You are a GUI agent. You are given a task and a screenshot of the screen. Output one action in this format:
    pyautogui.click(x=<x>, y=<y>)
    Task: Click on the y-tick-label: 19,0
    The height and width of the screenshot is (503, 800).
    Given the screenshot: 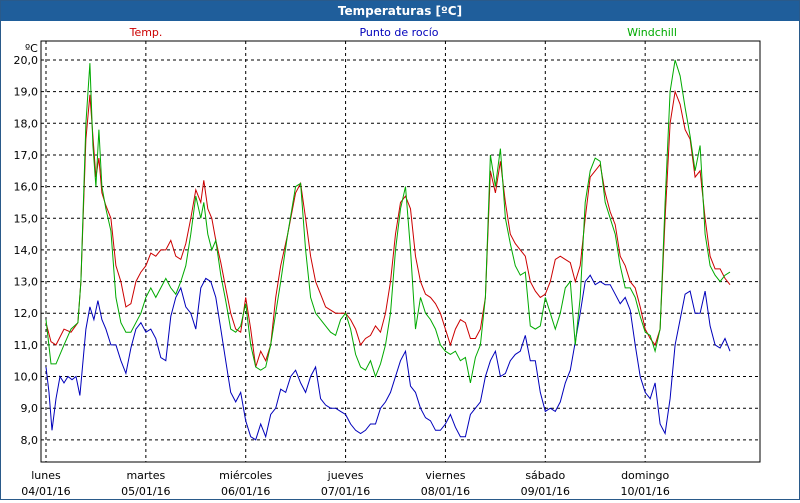 What is the action you would take?
    pyautogui.click(x=26, y=92)
    